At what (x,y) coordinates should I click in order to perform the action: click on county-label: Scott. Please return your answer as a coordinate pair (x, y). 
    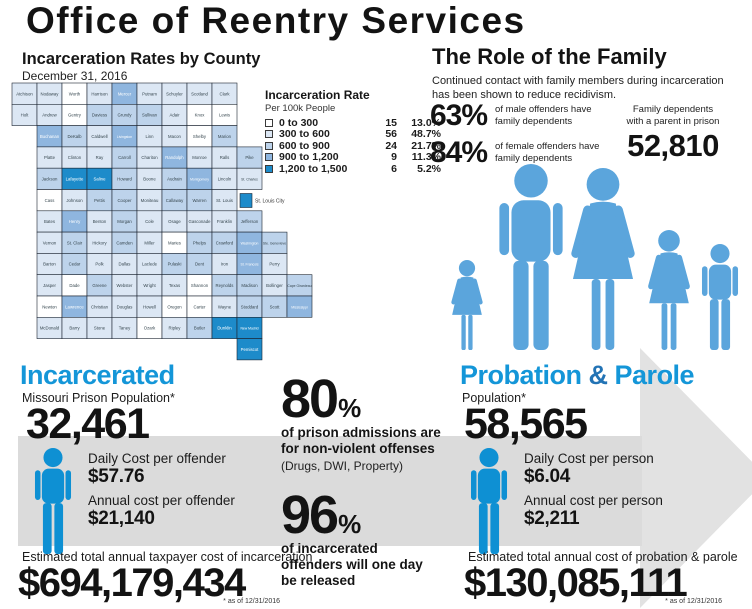
    Looking at the image, I should click on (275, 306).